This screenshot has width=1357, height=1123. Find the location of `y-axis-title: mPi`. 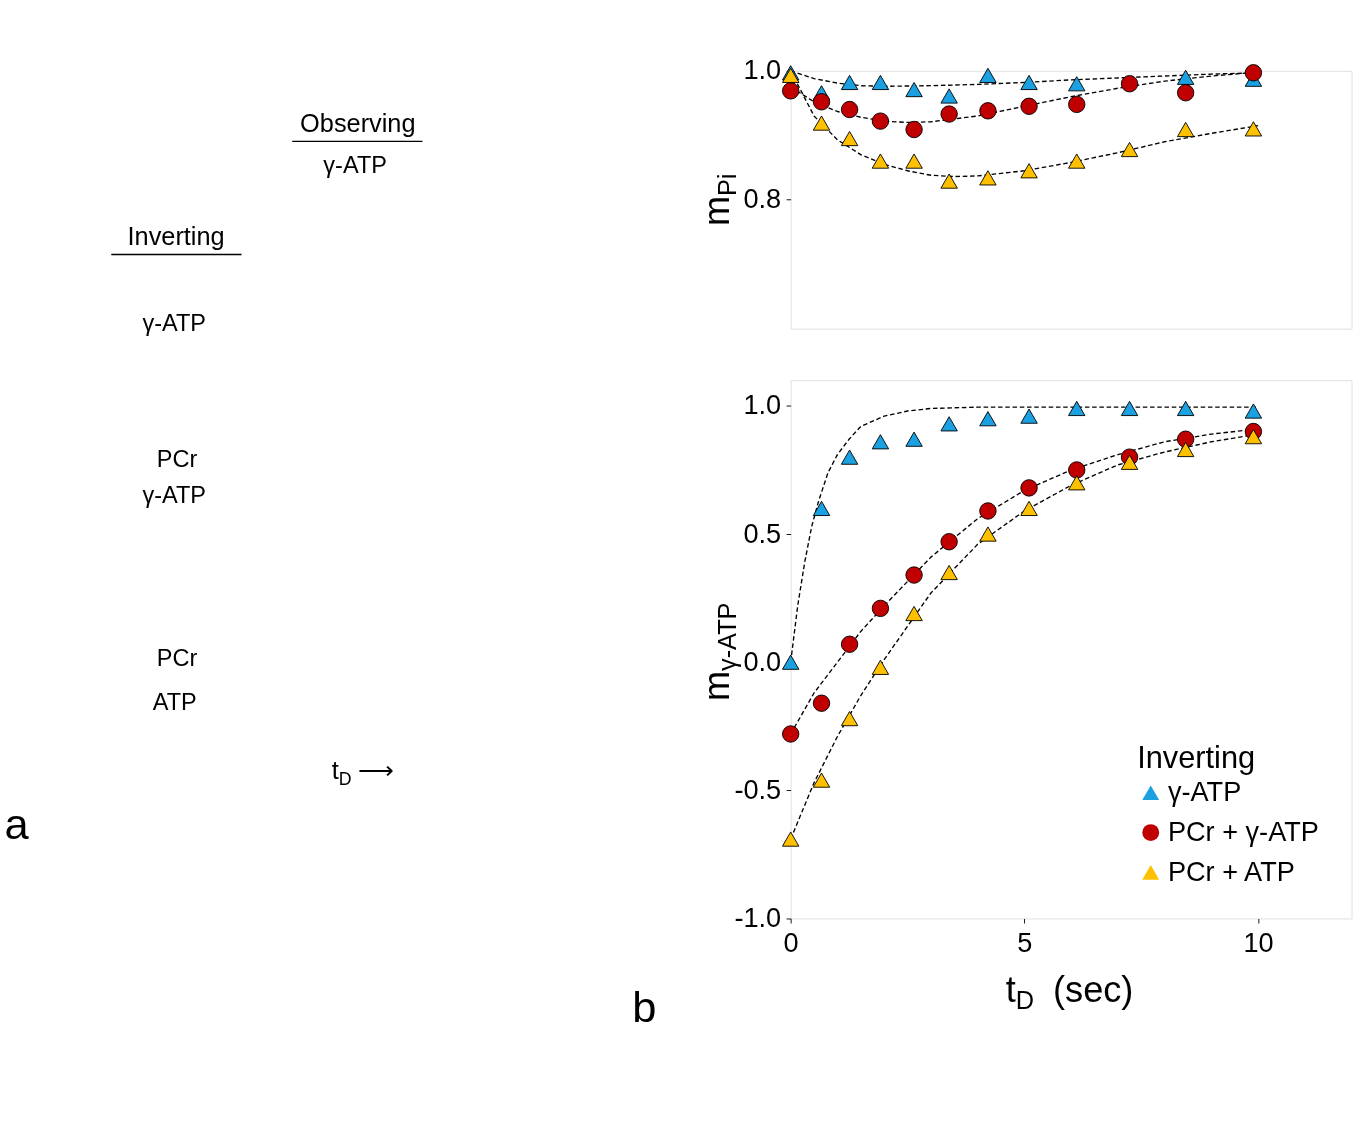

y-axis-title: mPi is located at coordinates (719, 200).